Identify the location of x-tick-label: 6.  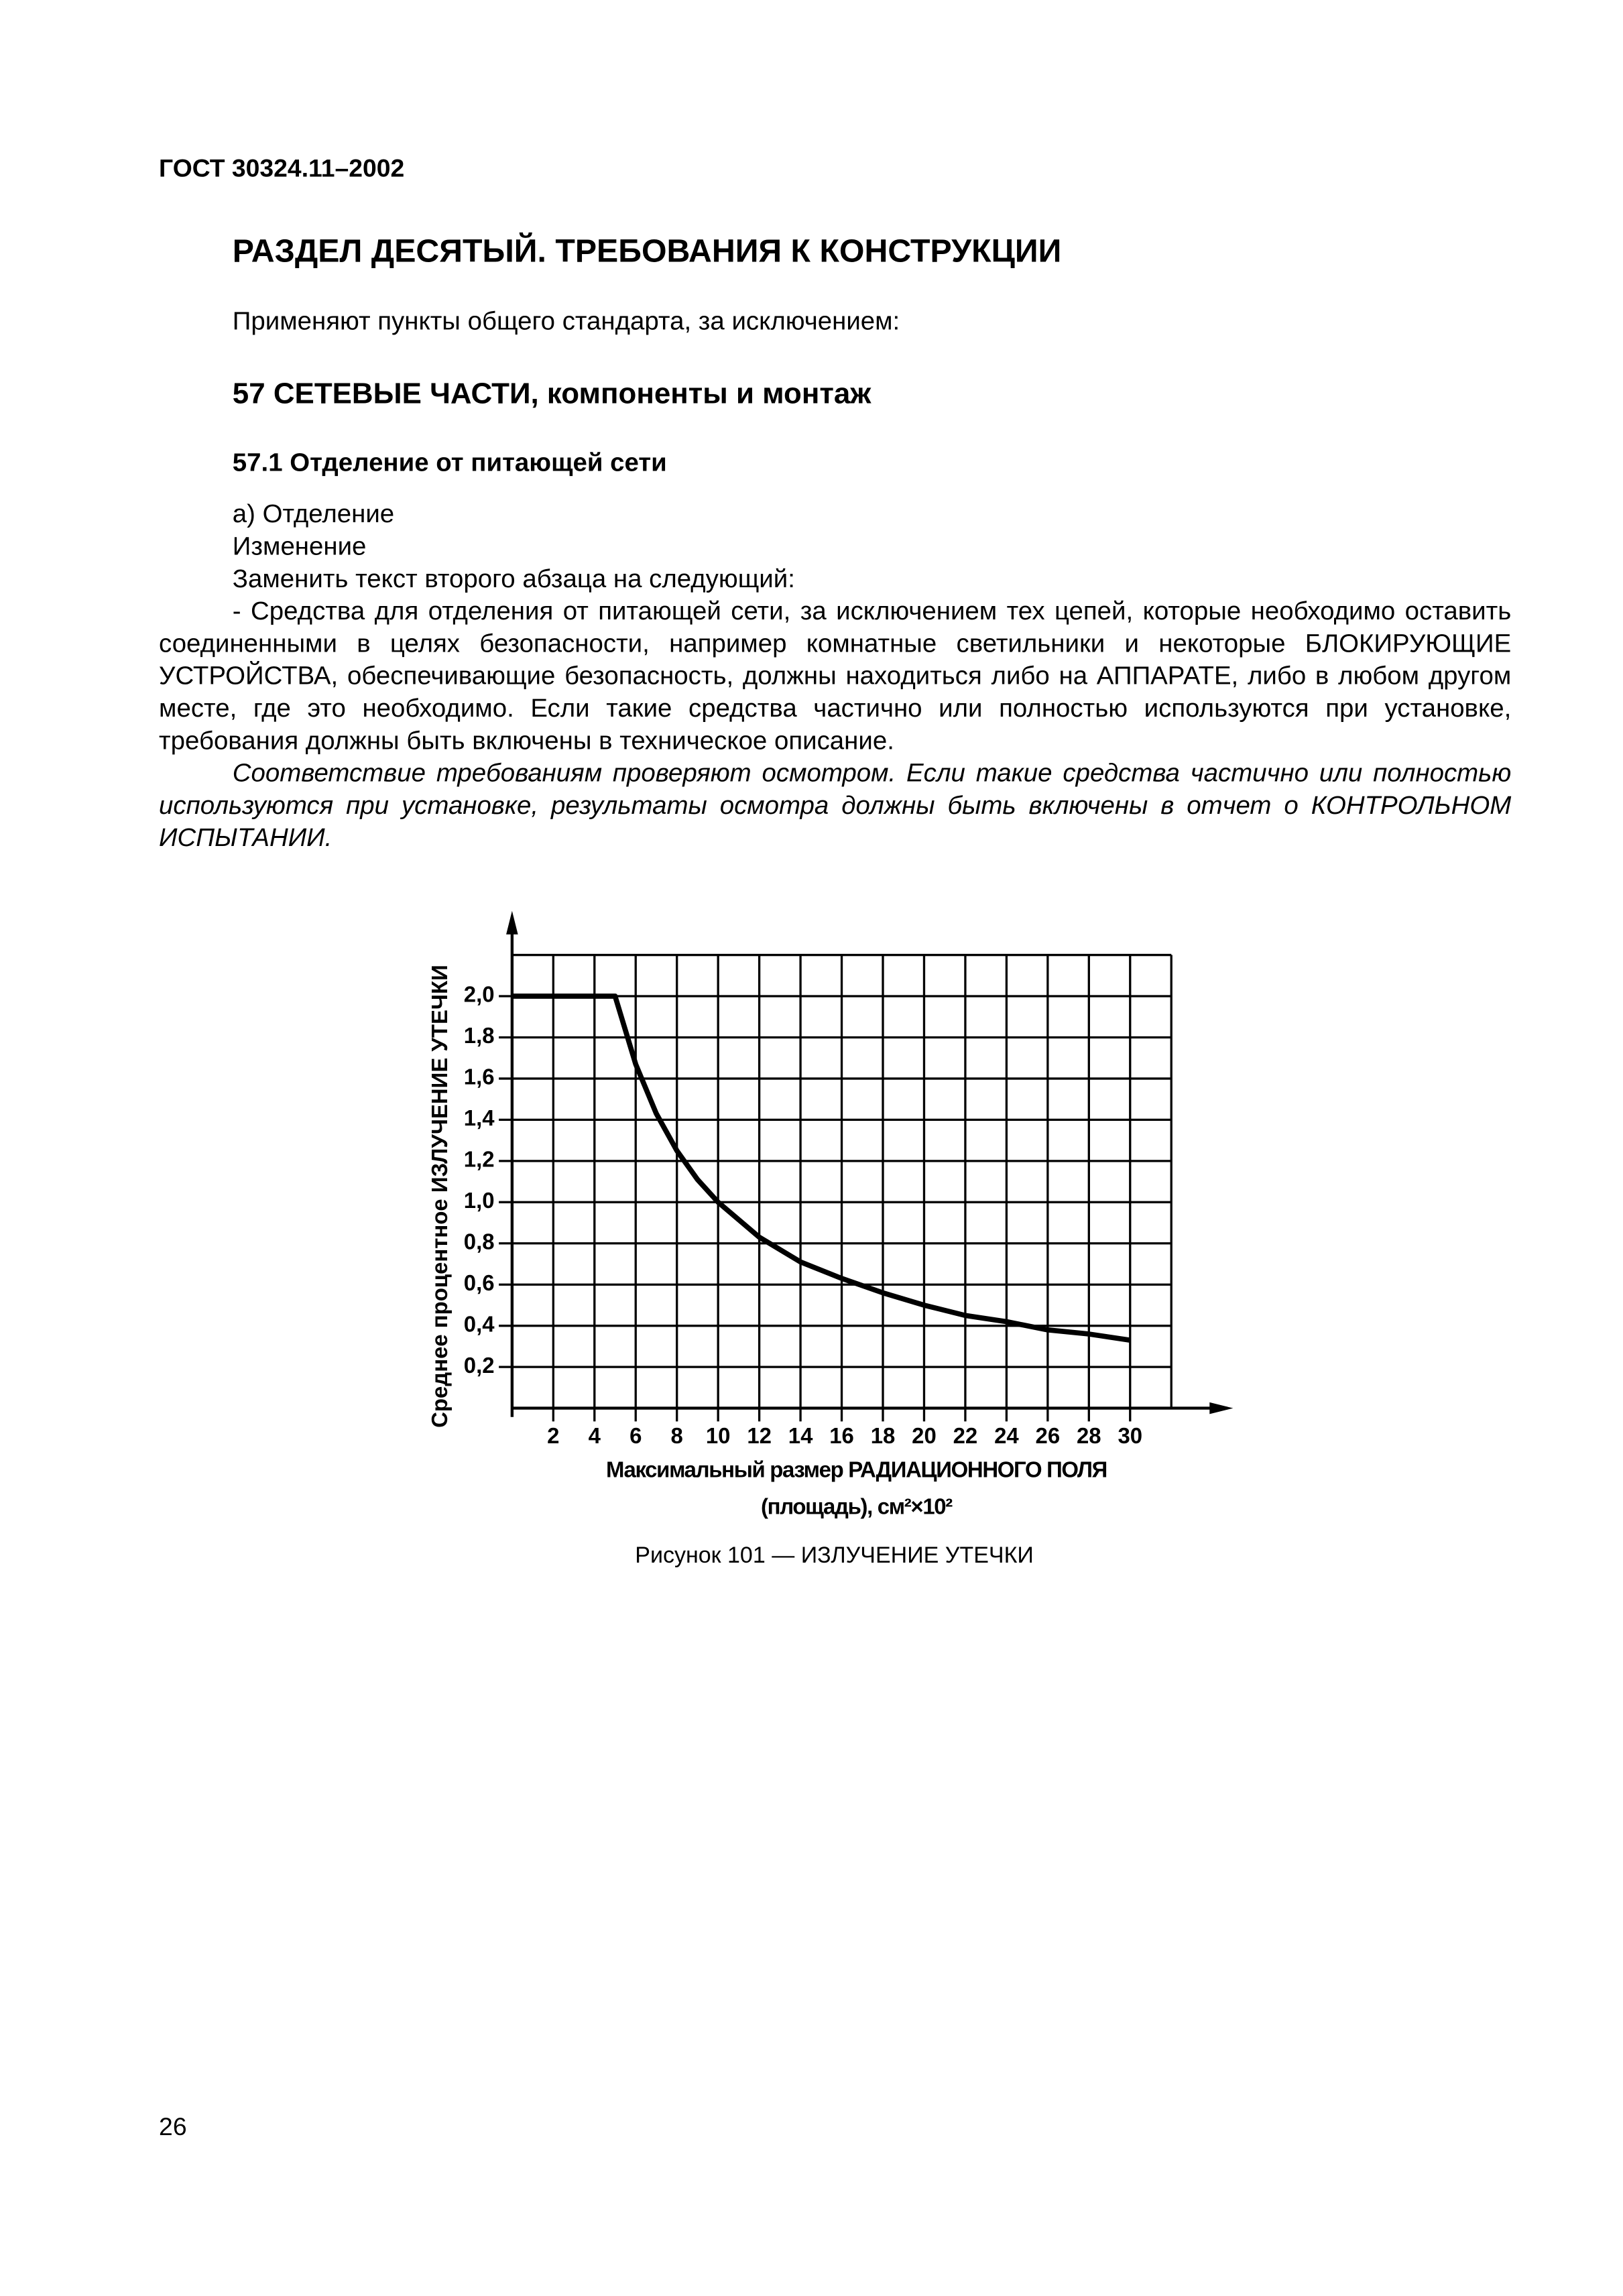
(635, 1435).